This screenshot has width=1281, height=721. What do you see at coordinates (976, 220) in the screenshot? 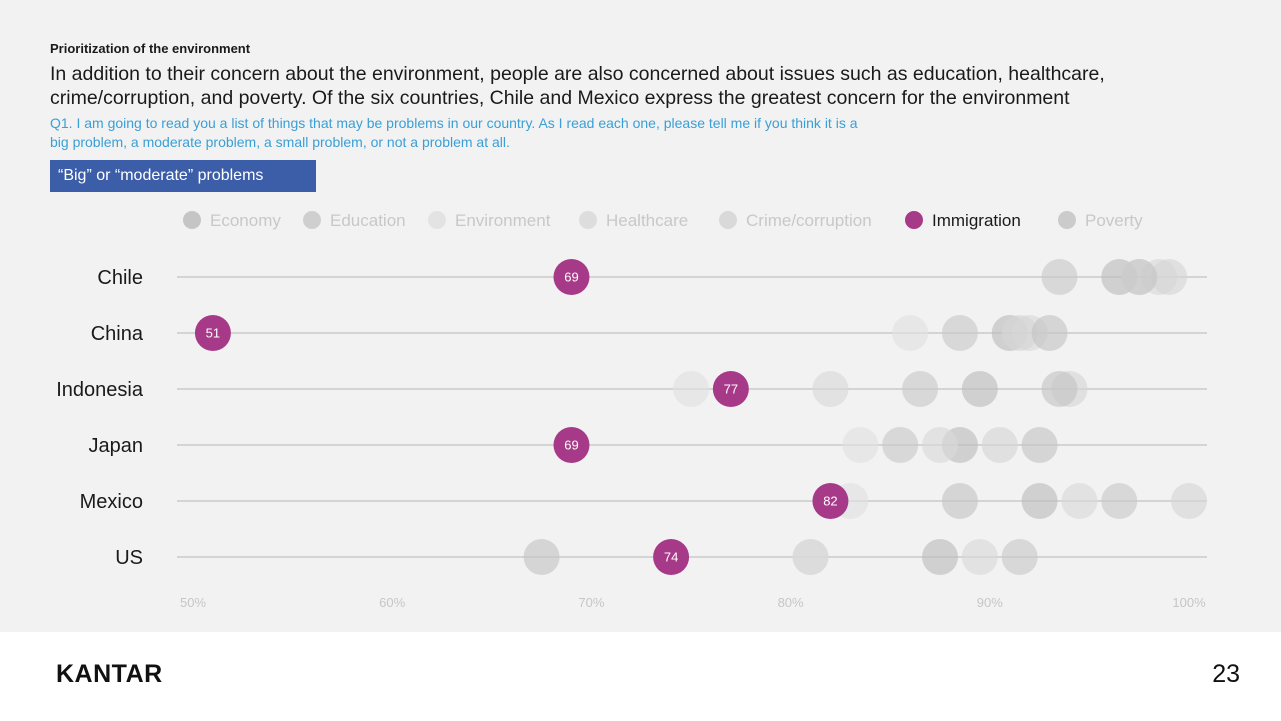
I see `legend-label-immigration: Immigration` at bounding box center [976, 220].